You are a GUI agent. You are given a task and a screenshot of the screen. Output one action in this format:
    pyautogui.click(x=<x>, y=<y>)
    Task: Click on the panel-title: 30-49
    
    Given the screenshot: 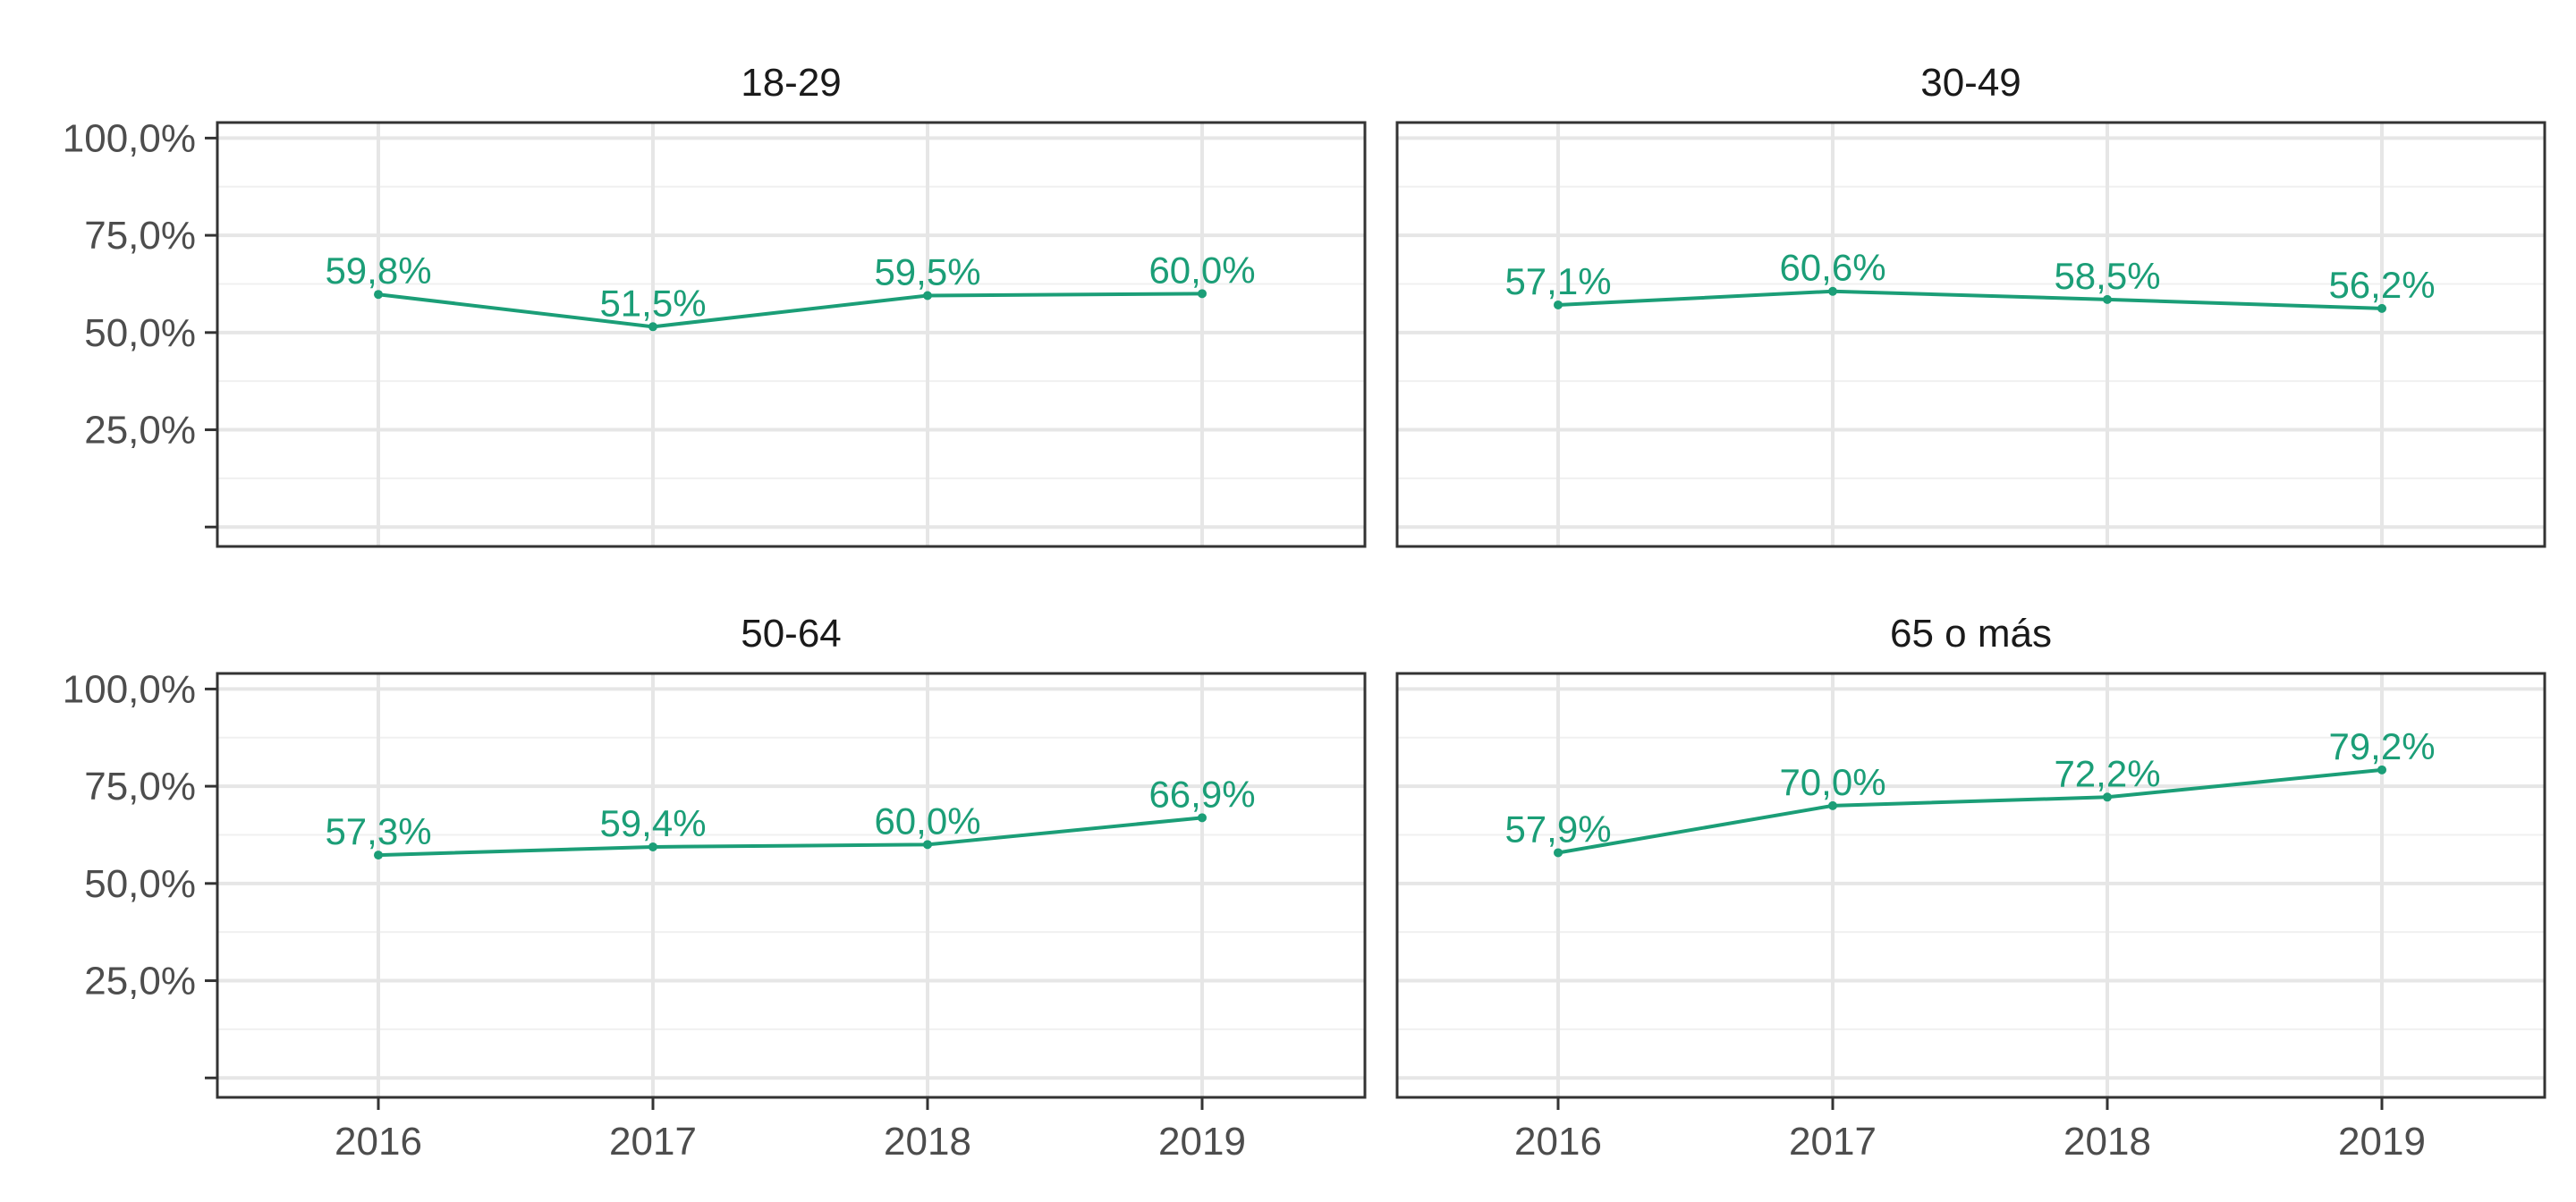 What is the action you would take?
    pyautogui.click(x=1970, y=83)
    